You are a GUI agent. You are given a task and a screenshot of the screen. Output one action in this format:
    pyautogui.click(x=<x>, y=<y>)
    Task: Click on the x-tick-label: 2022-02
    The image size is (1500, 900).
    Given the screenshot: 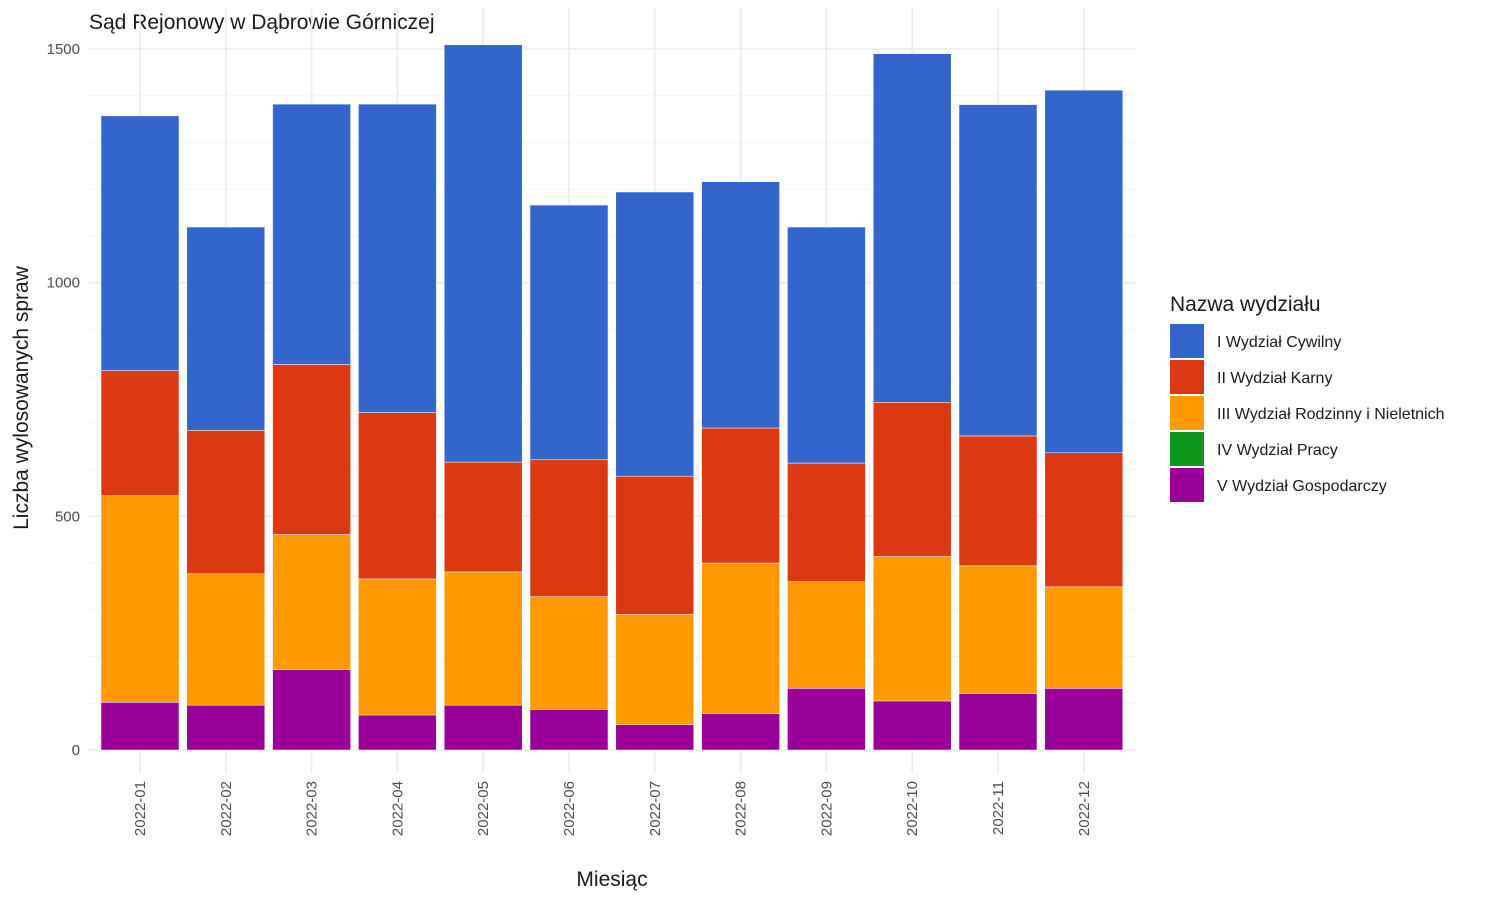 What is the action you would take?
    pyautogui.click(x=226, y=808)
    